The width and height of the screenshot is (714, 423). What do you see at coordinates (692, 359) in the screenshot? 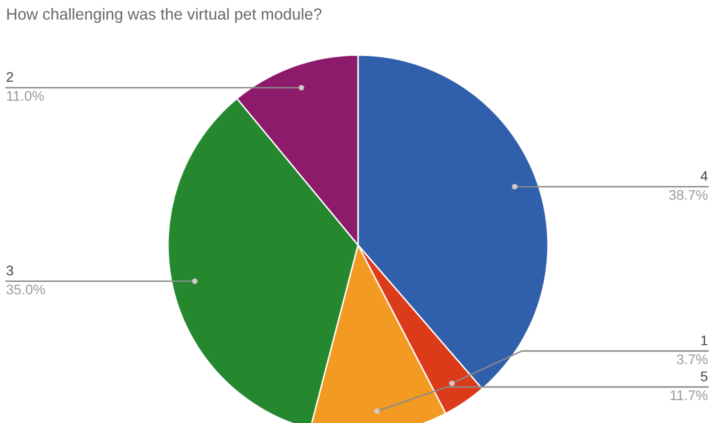
I see `data-label: 3.7%` at bounding box center [692, 359].